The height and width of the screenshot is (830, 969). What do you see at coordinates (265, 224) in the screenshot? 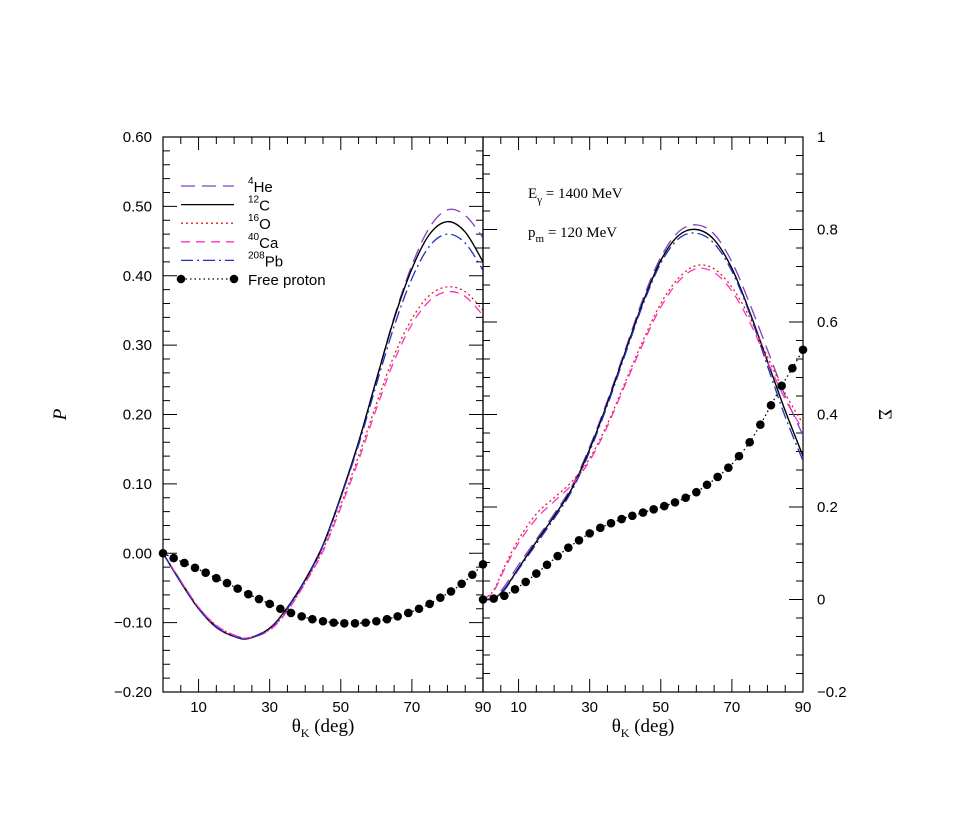
I see `legend-label-element: O` at bounding box center [265, 224].